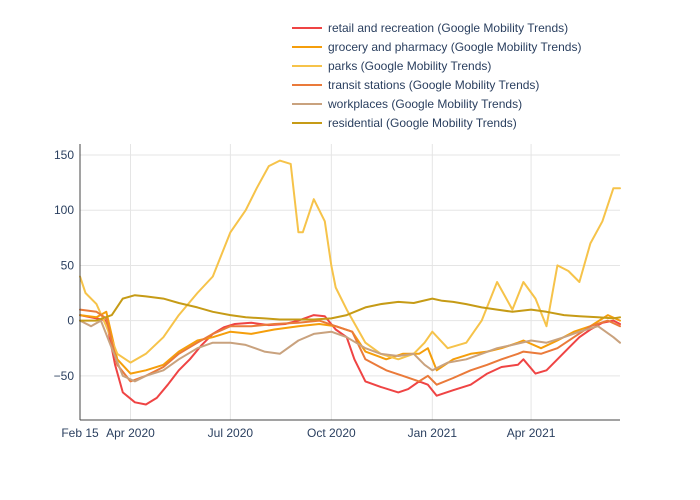 The width and height of the screenshot is (700, 500). Describe the element at coordinates (64, 210) in the screenshot. I see `y-tick-label: 100` at that location.